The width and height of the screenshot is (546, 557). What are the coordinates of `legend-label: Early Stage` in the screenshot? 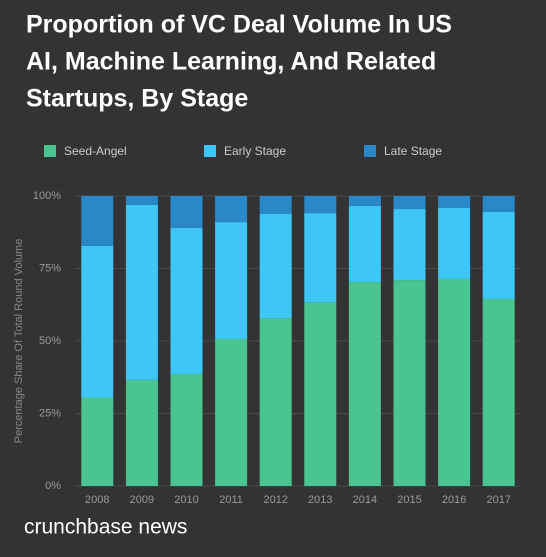 It's located at (255, 151).